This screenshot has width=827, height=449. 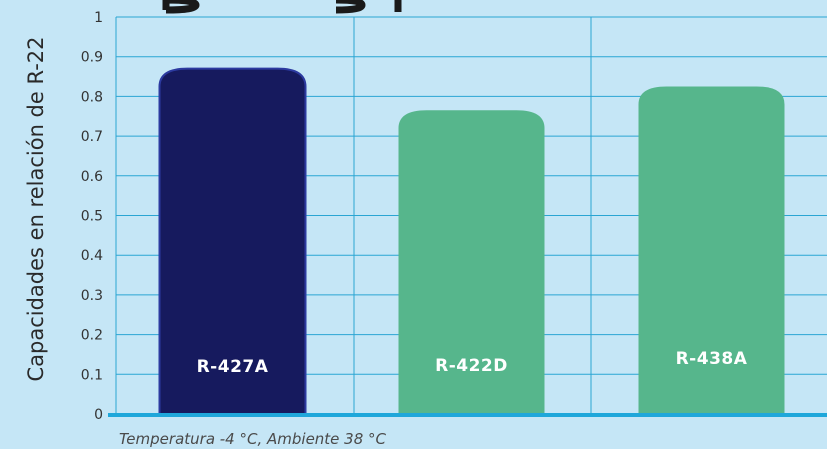 I want to click on y-tick-label: 0.9, so click(x=92, y=58).